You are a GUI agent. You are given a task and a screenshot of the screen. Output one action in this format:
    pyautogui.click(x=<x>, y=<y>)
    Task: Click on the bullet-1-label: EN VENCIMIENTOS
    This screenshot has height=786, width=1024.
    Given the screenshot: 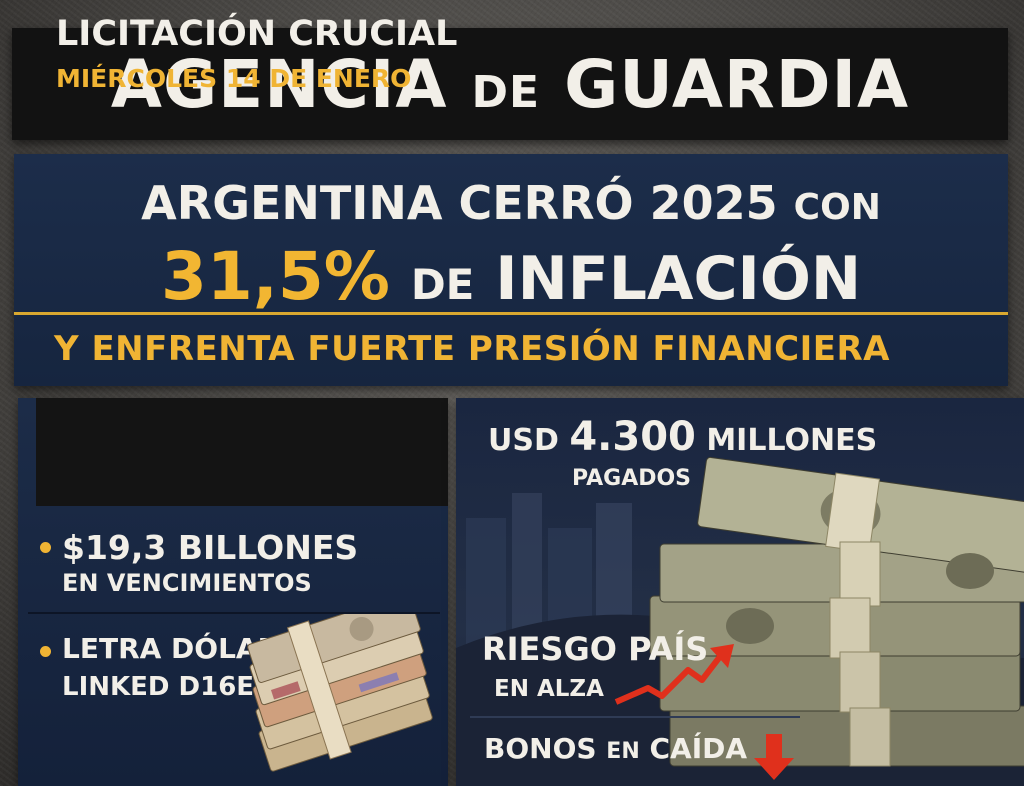 What is the action you would take?
    pyautogui.click(x=187, y=583)
    